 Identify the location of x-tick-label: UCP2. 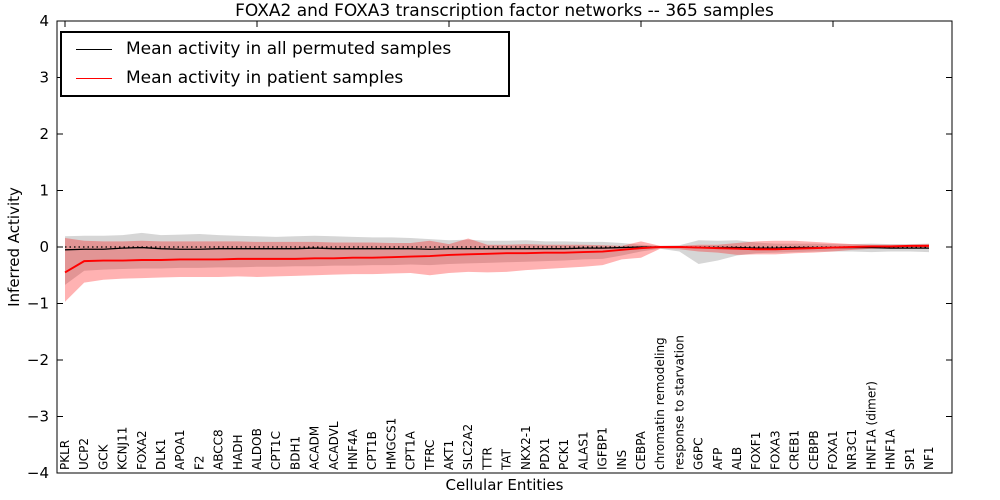
(84, 454).